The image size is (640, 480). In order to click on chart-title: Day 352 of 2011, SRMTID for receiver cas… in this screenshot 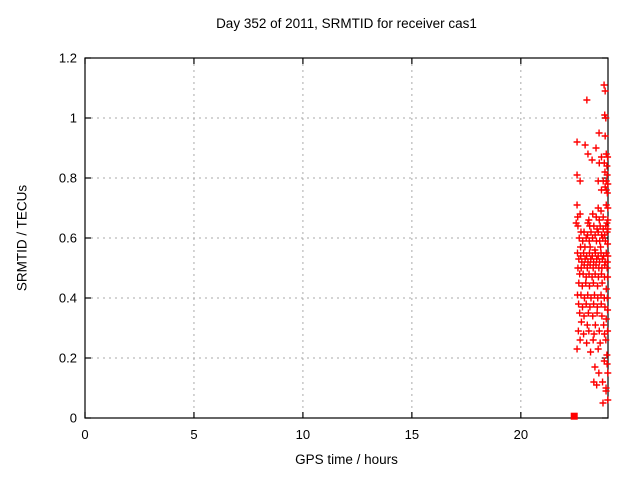, I will do `click(346, 23)`.